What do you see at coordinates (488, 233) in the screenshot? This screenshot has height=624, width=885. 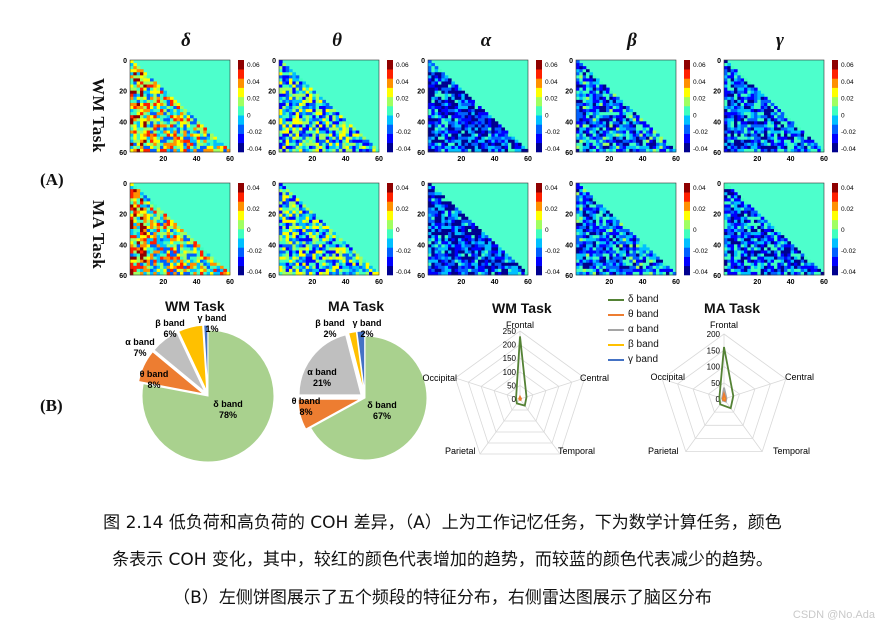 I see `heatmap-ma-2: 0 20 40 60 20 40 60 0.04 0.02 0 -0.02 -0.04` at bounding box center [488, 233].